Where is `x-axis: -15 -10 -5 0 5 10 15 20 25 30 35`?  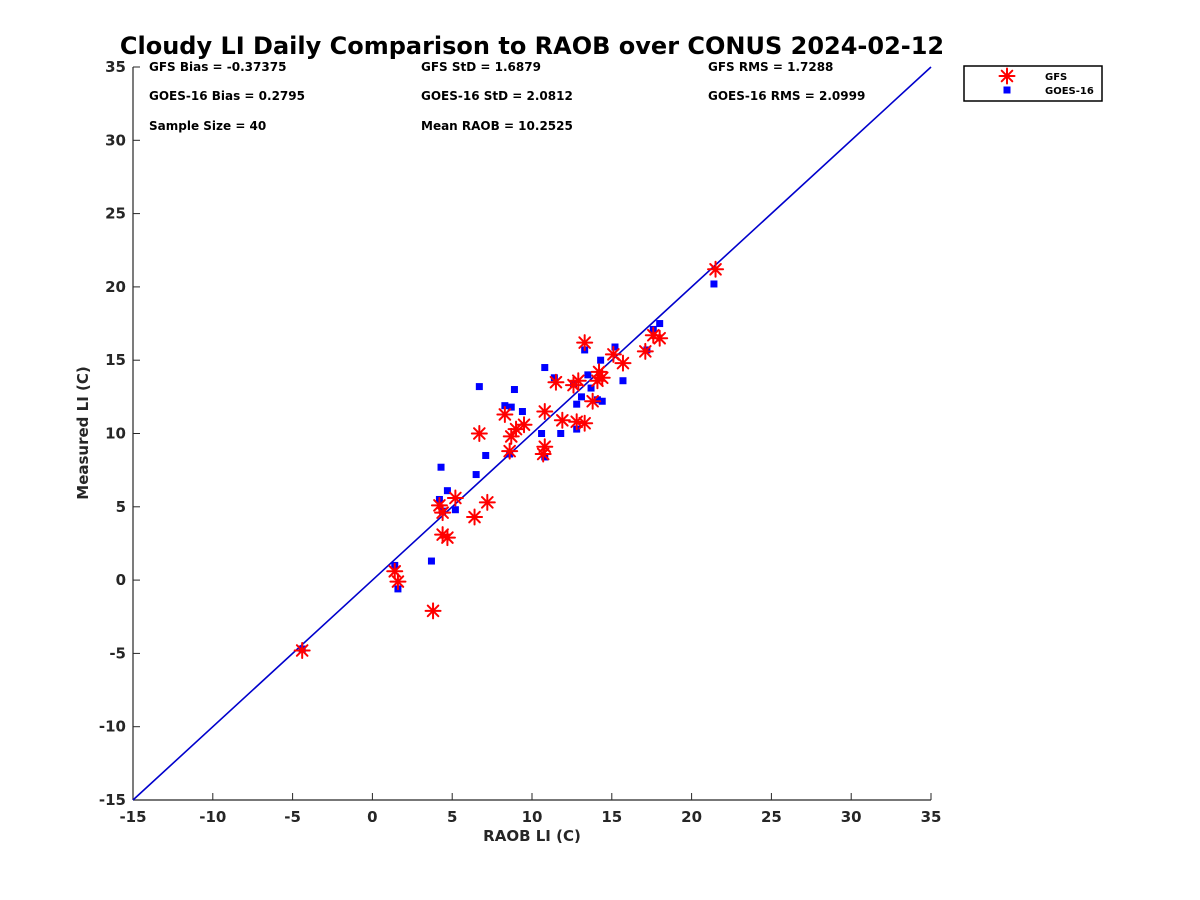 x-axis: -15 -10 -5 0 5 10 15 20 25 30 35 is located at coordinates (530, 809).